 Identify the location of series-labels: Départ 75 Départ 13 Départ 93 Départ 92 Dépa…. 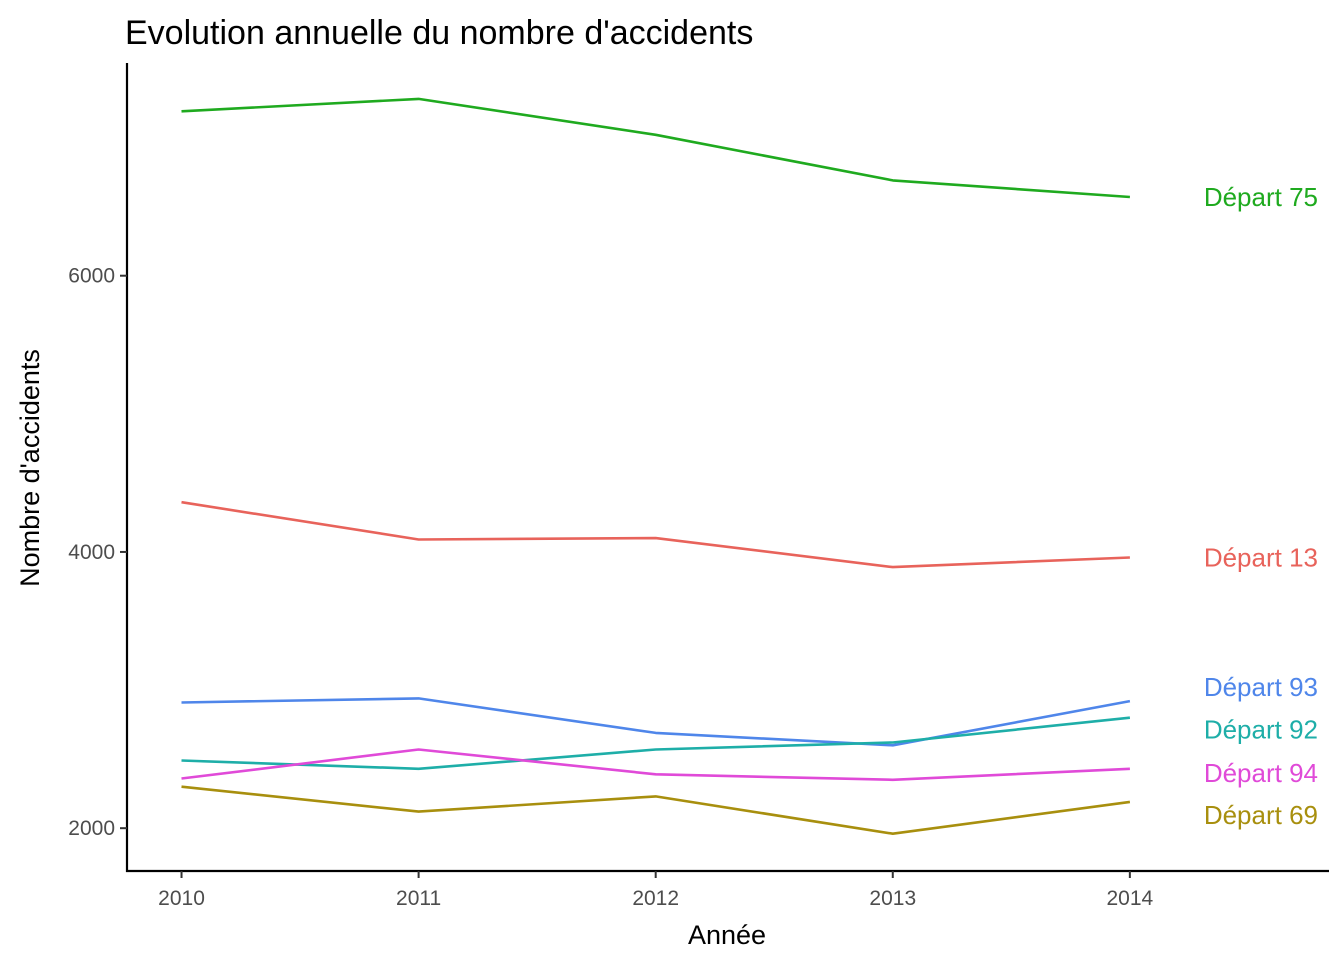
(1261, 506).